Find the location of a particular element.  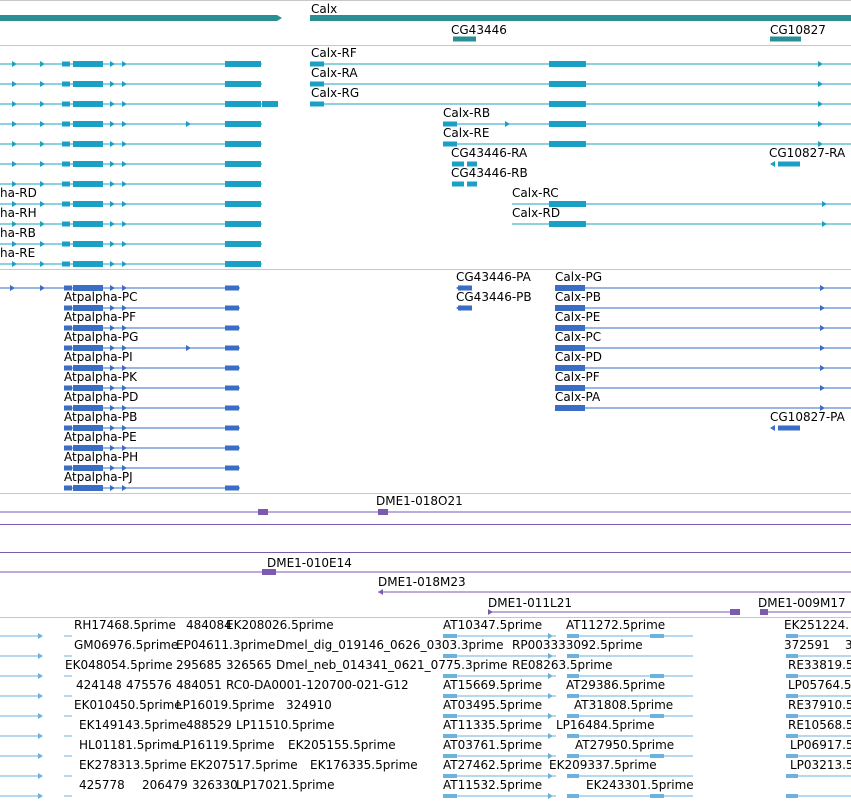

est-label: HL01181.5prime is located at coordinates (129, 745).